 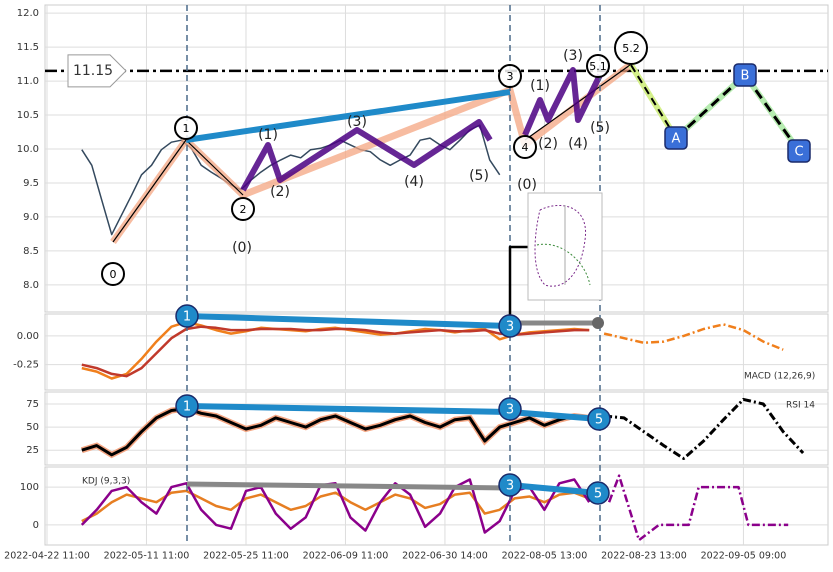 What do you see at coordinates (29, 487) in the screenshot?
I see `y-tick-label: 100` at bounding box center [29, 487].